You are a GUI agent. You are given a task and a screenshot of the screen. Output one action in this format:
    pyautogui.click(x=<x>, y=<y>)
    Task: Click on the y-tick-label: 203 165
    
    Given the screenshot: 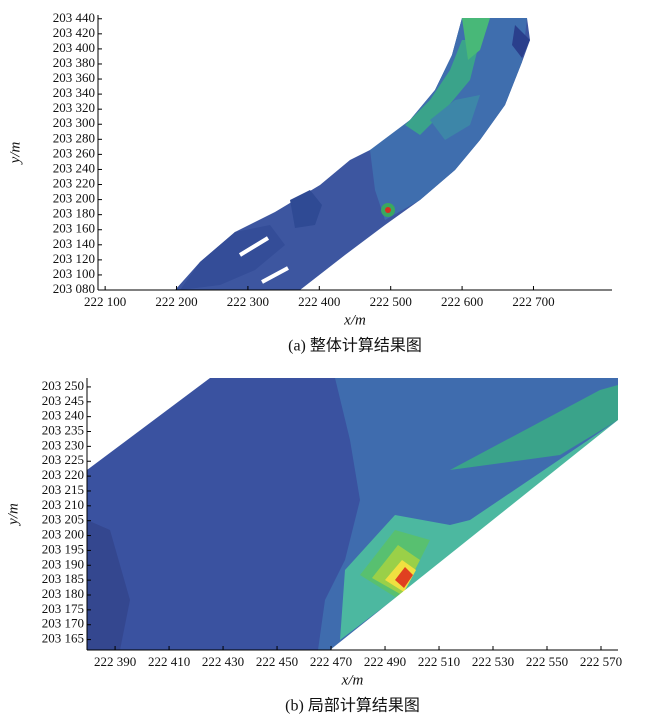 What is the action you would take?
    pyautogui.click(x=63, y=638)
    